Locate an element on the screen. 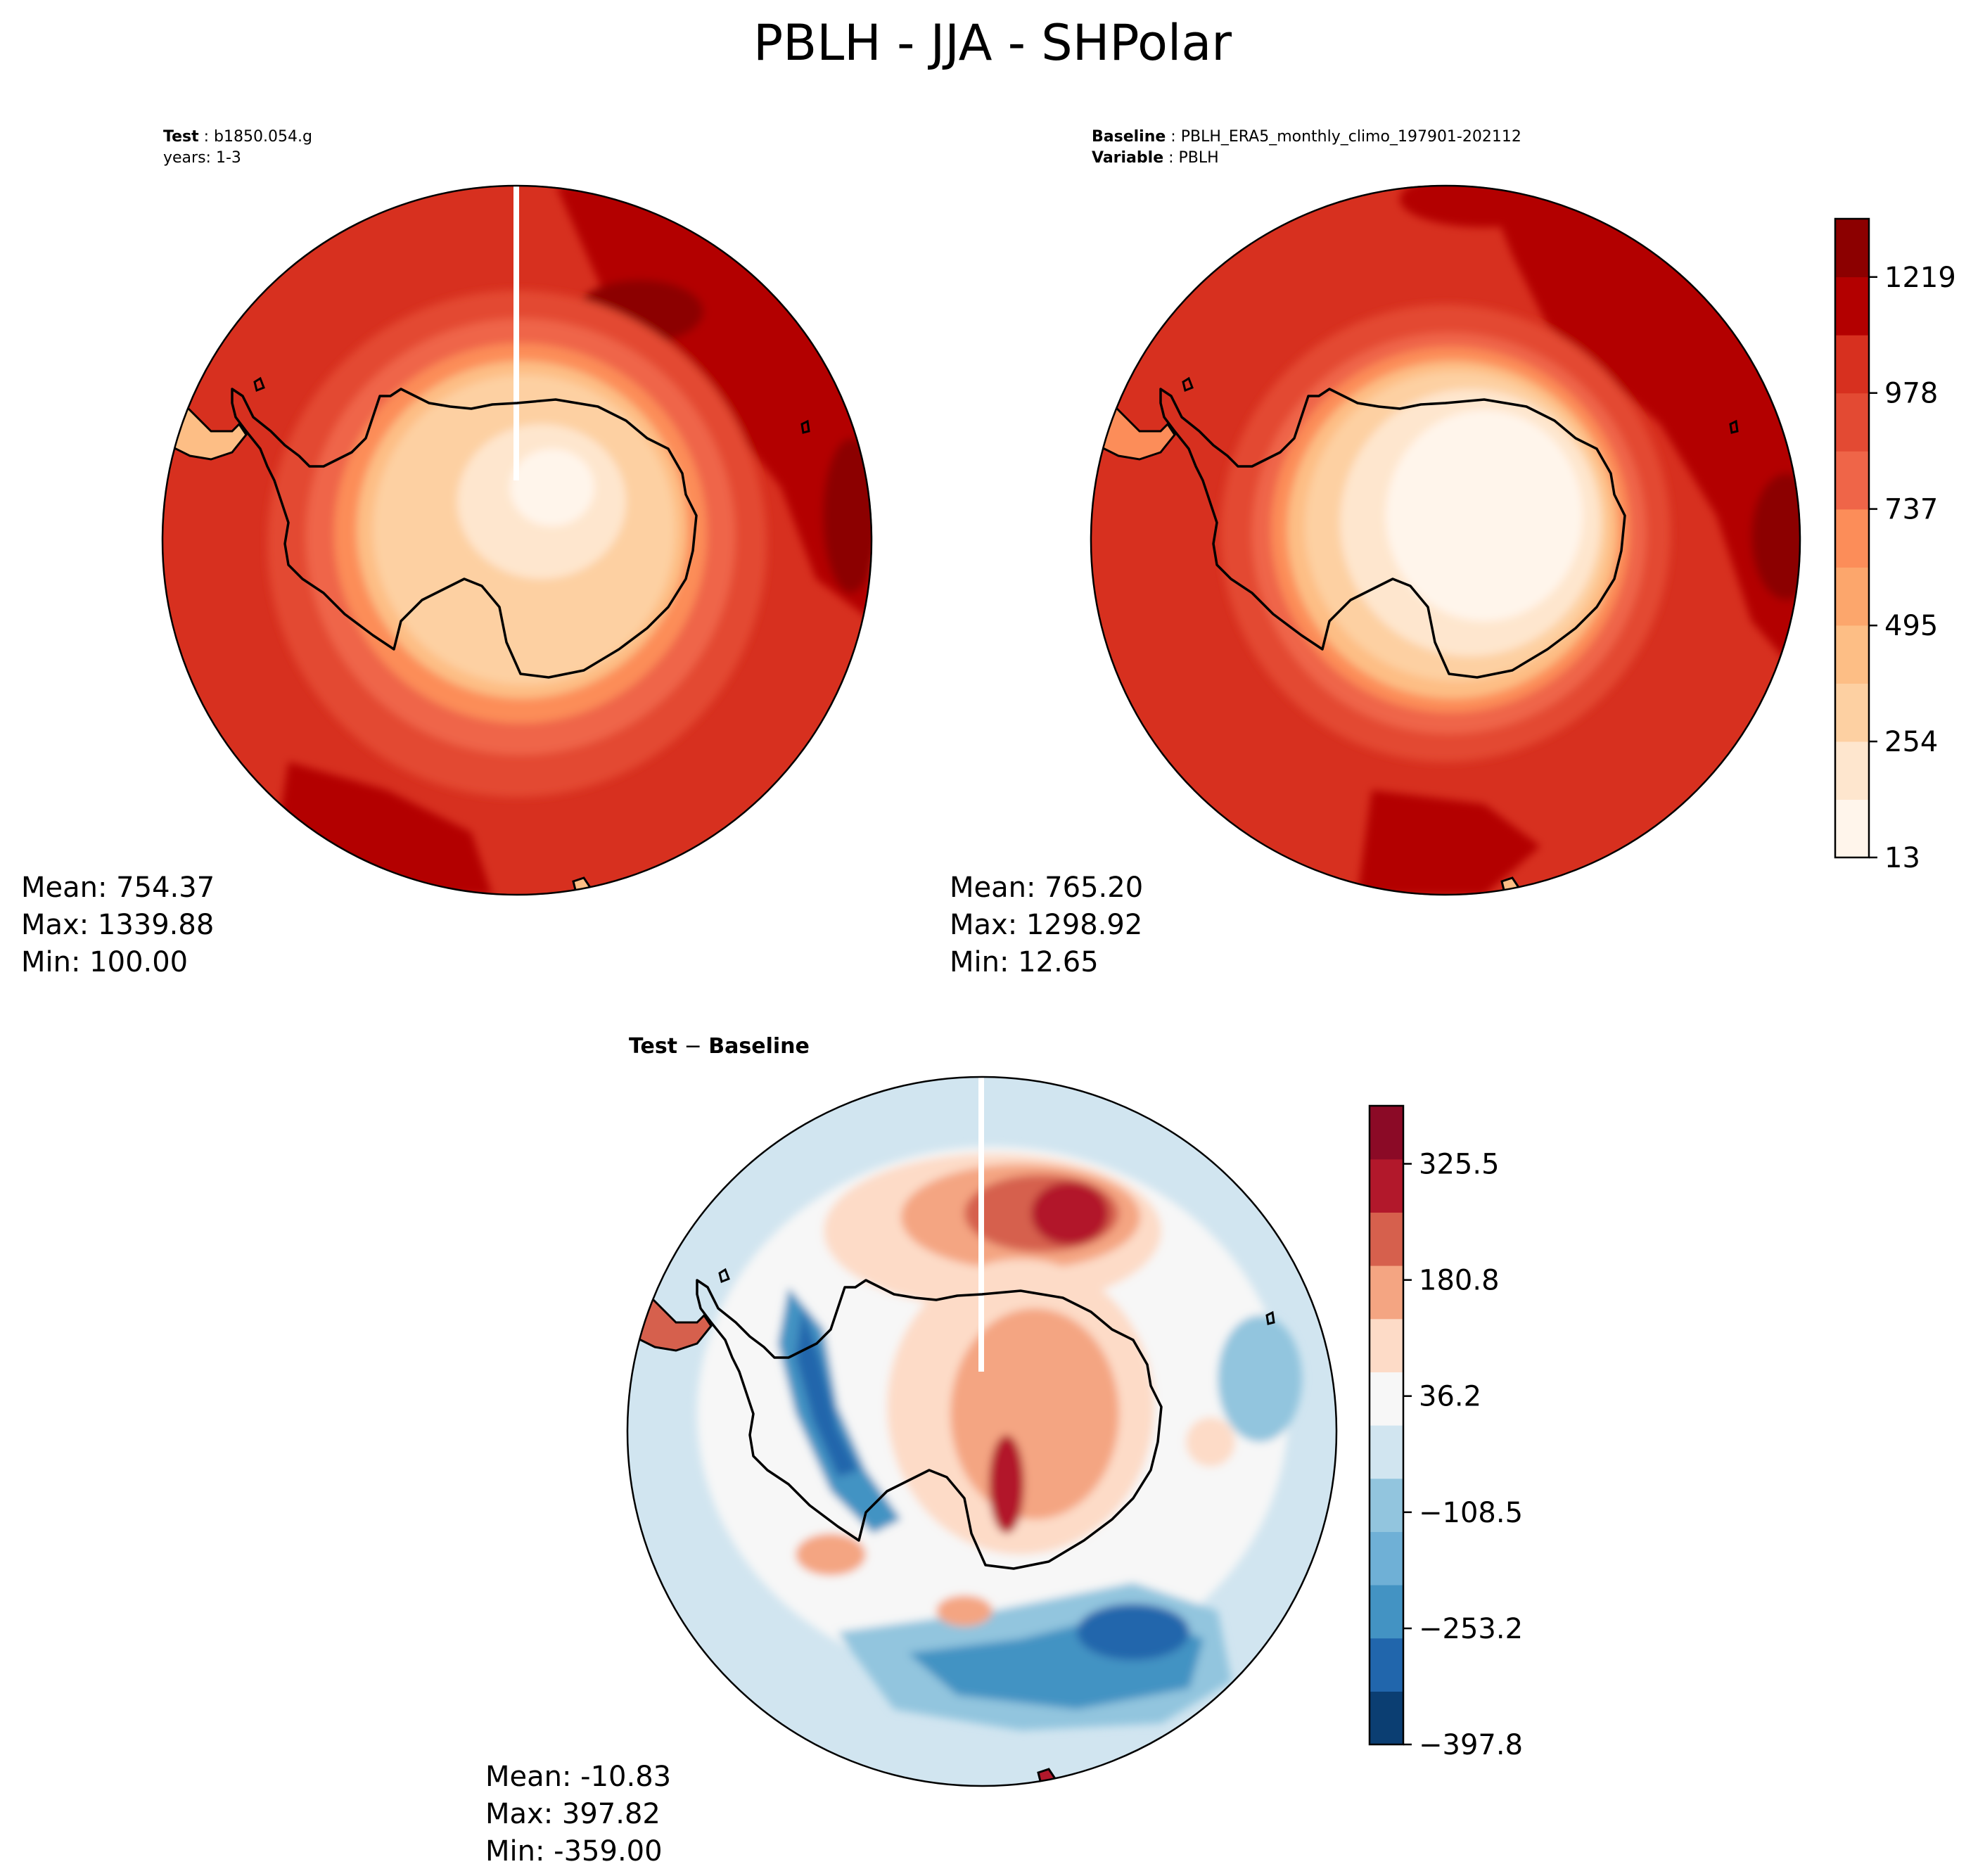 The image size is (1985, 1876). baseline-colorbar-tick-label-1: 254 is located at coordinates (1911, 742).